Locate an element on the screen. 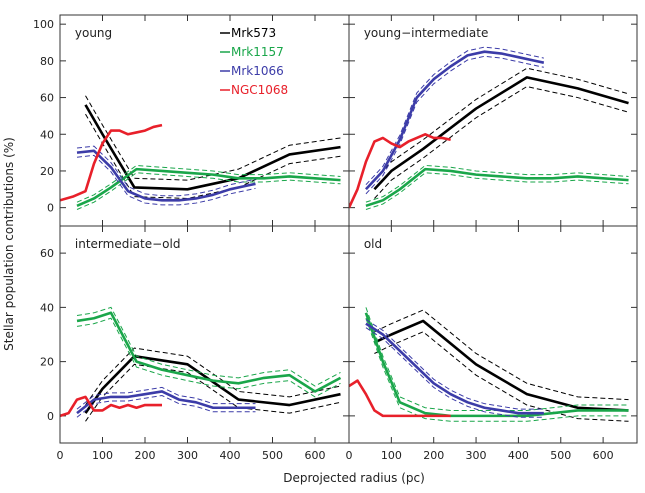  legend-item: Mrk1157 is located at coordinates (252, 52).